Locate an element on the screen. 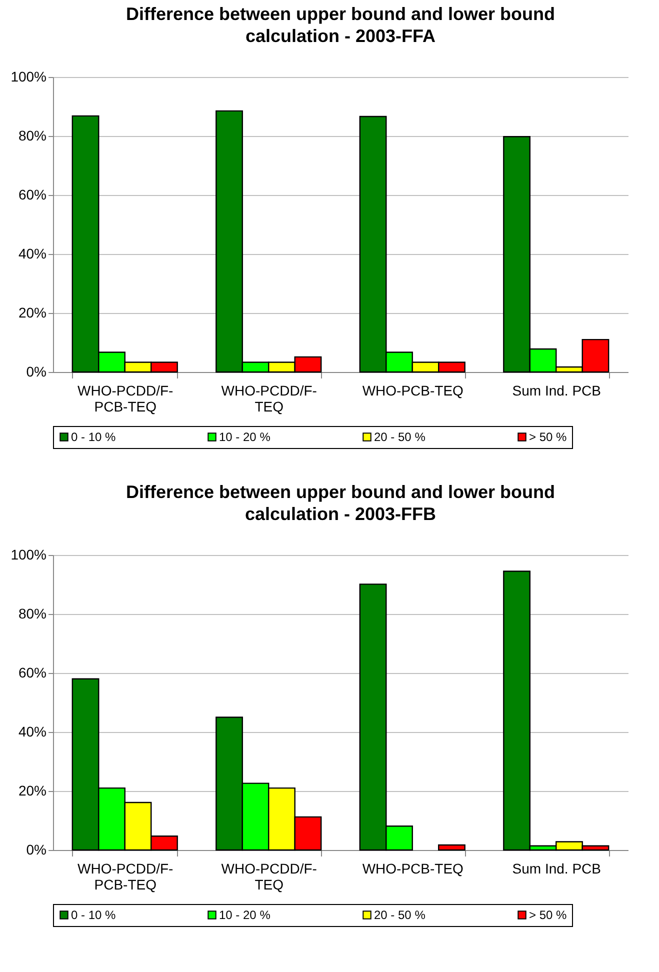  chart-title: Difference between upper bound and lower bound calculation - 2003-FFB is located at coordinates (341, 503).